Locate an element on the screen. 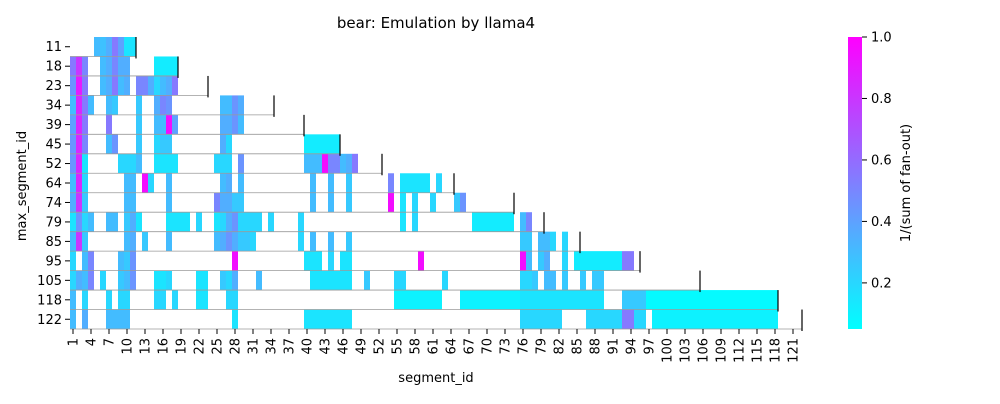  x-tick-label: 43 is located at coordinates (326, 346).